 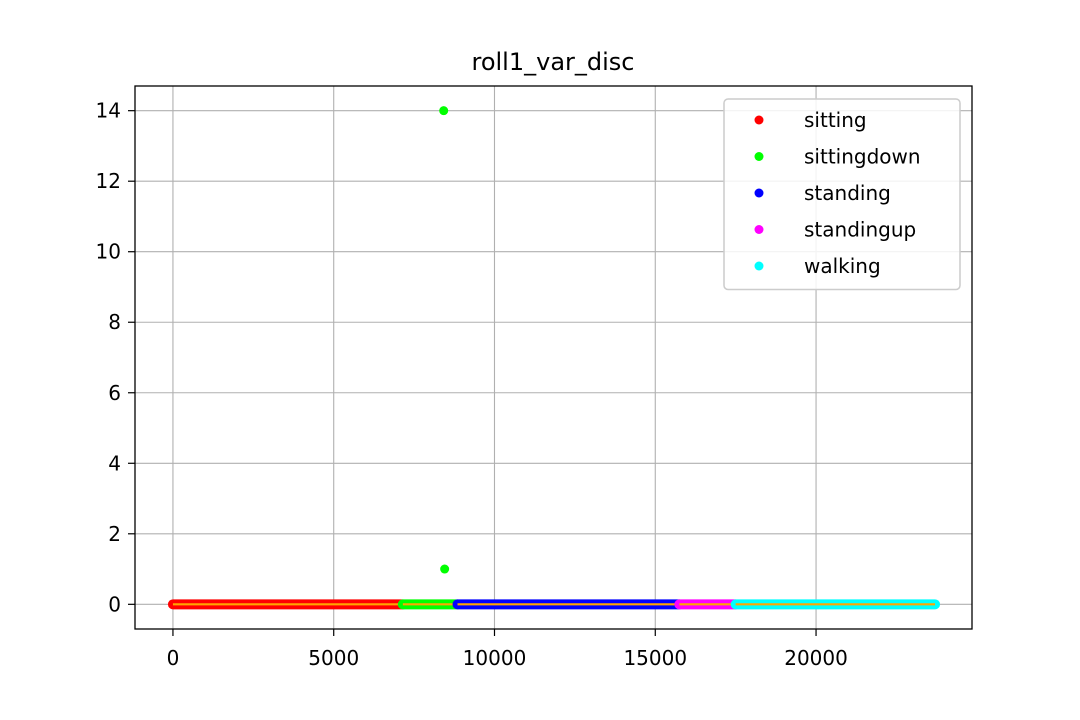 I want to click on y-tick-label: 8, so click(x=114, y=322).